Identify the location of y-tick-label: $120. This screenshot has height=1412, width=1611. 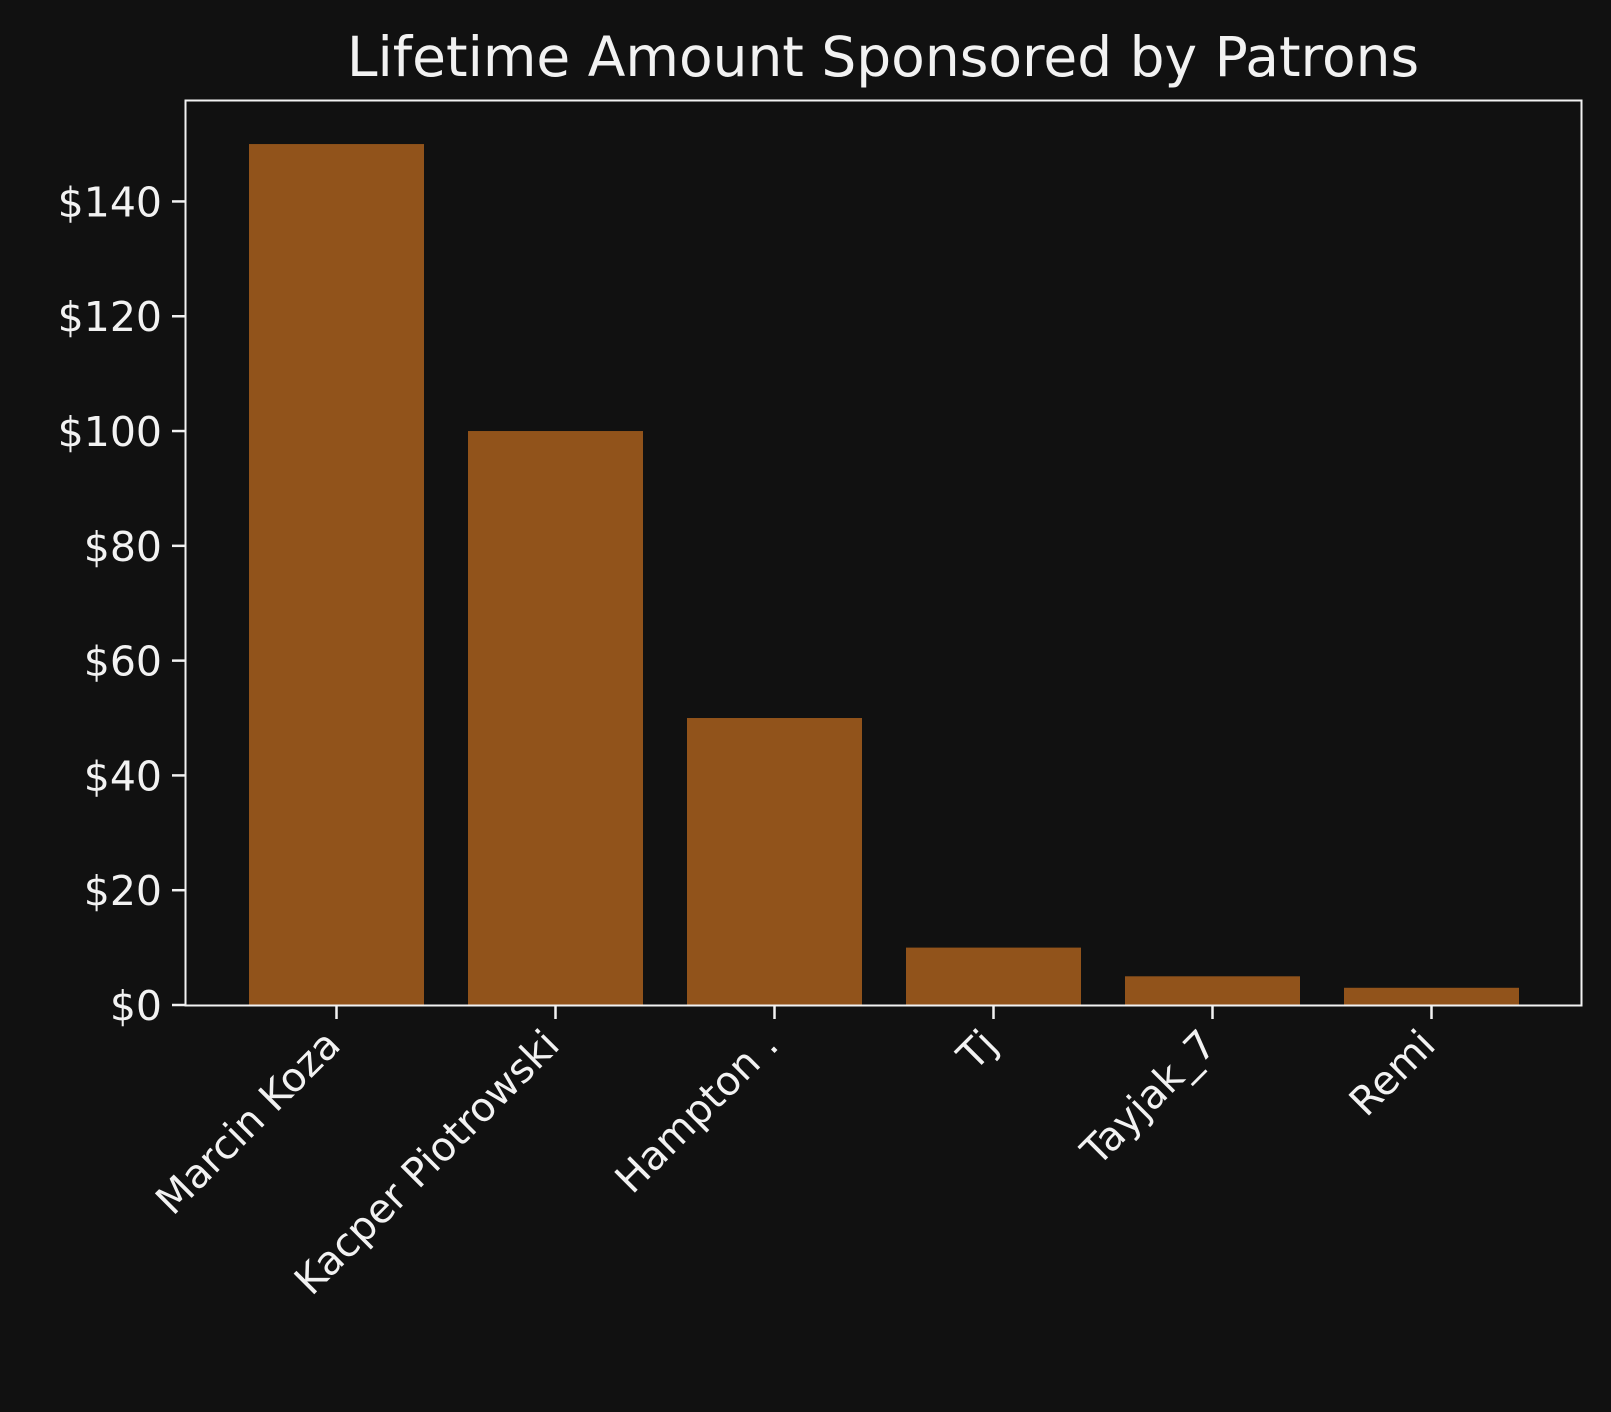
(110, 317).